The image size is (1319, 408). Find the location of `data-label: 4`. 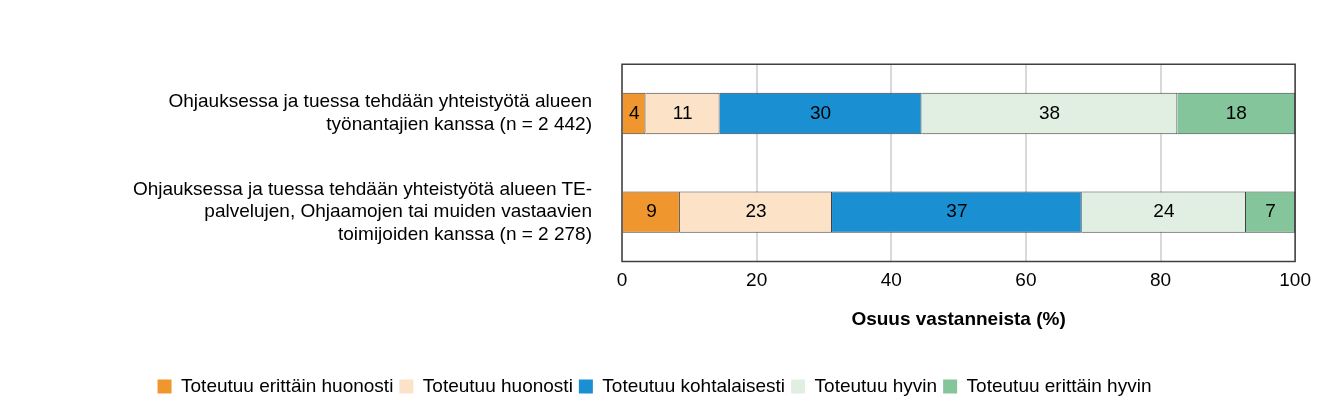

data-label: 4 is located at coordinates (634, 112).